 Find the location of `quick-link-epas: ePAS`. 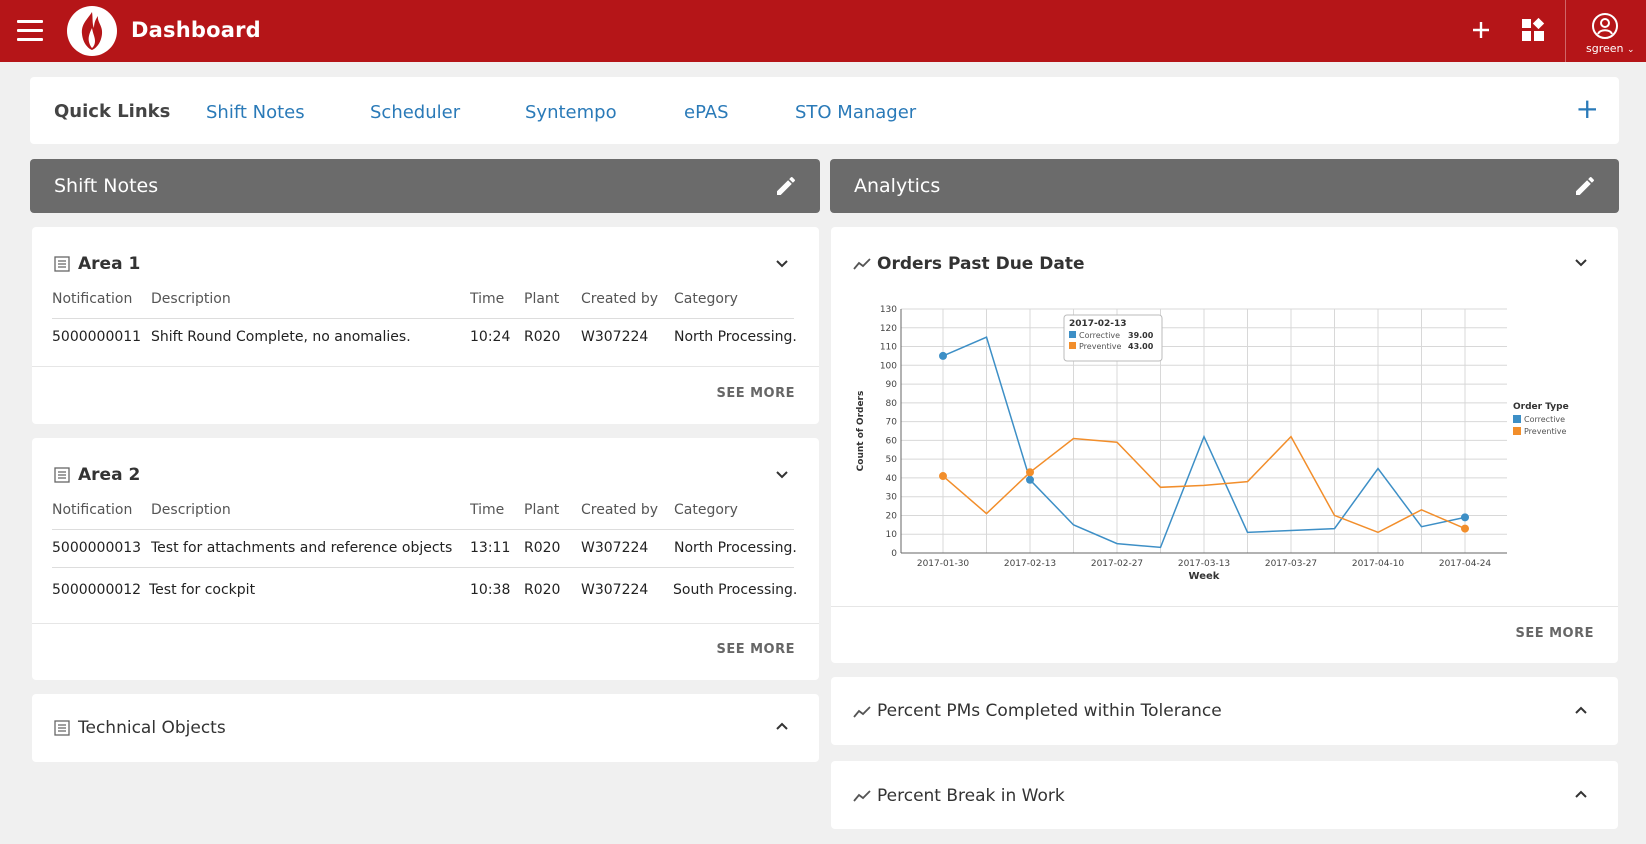

quick-link-epas: ePAS is located at coordinates (706, 112).